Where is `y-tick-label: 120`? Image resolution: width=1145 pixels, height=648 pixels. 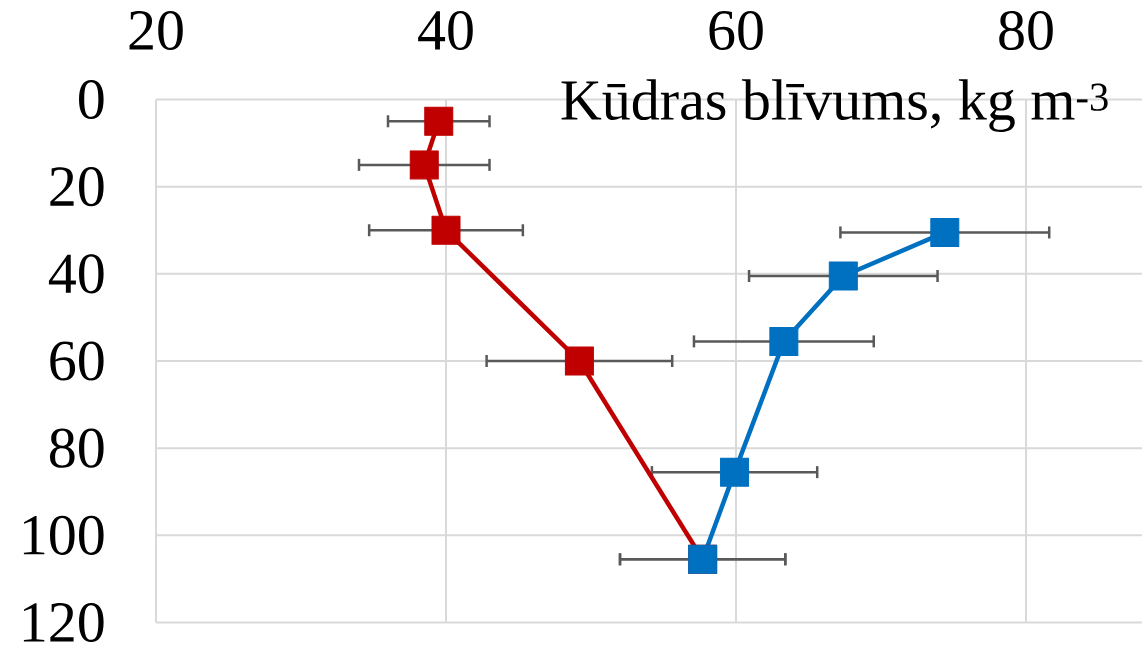
y-tick-label: 120 is located at coordinates (63, 622).